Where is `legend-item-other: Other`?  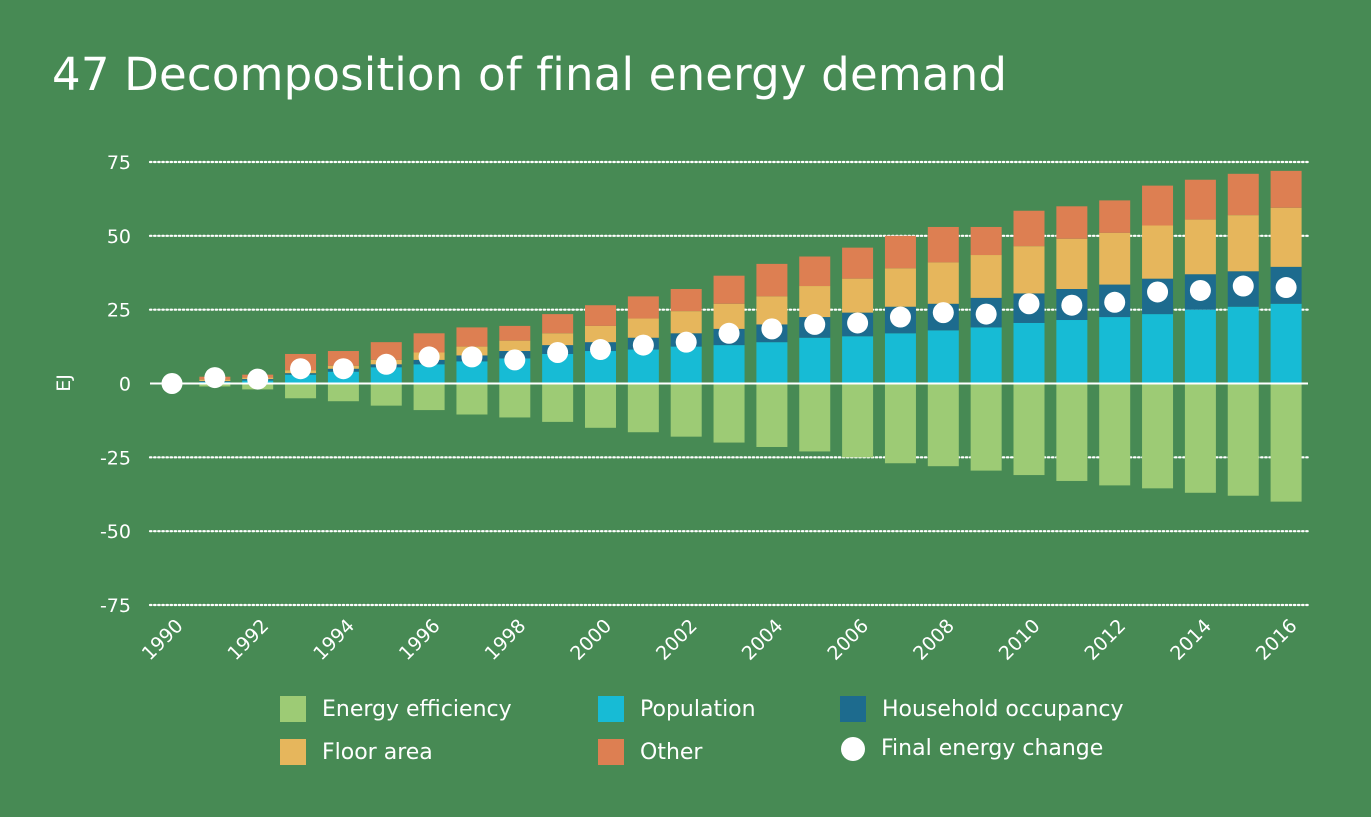
legend-item-other: Other is located at coordinates (650, 752).